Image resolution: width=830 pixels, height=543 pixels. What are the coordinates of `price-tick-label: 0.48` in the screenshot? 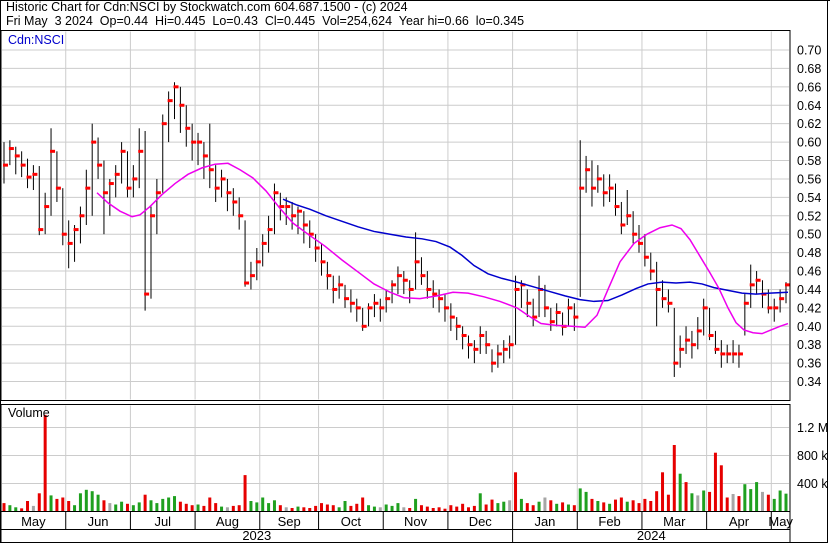 It's located at (809, 253).